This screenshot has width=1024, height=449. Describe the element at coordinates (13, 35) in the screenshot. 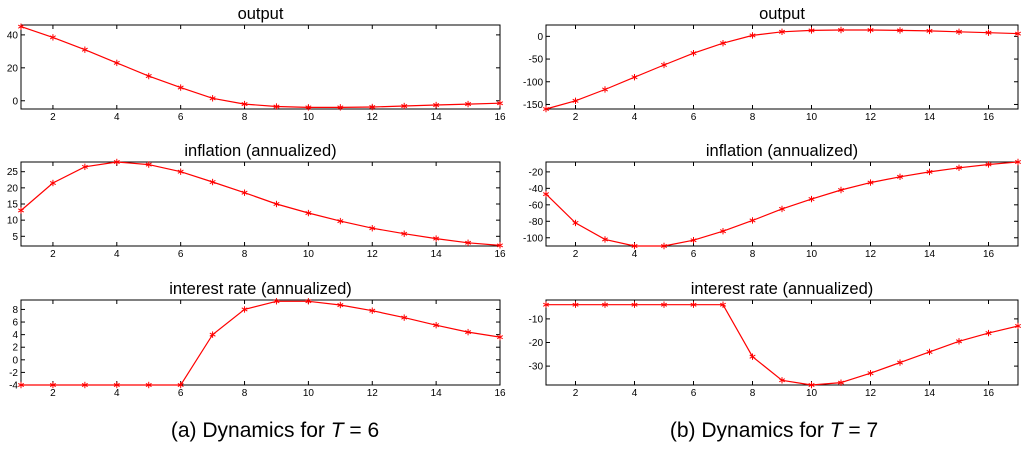

I see `panel-a-row0-ytick-label: 40` at that location.